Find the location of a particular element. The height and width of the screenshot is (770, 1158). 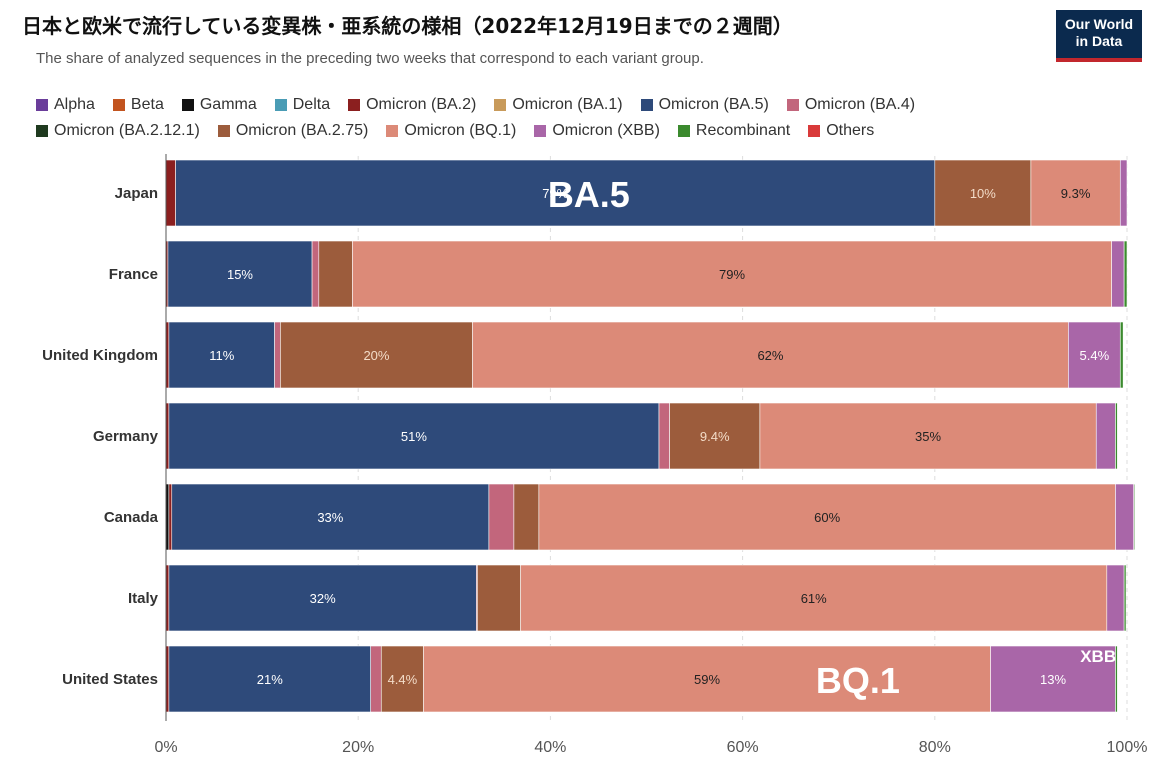

x-tick-label: 80% is located at coordinates (935, 747).